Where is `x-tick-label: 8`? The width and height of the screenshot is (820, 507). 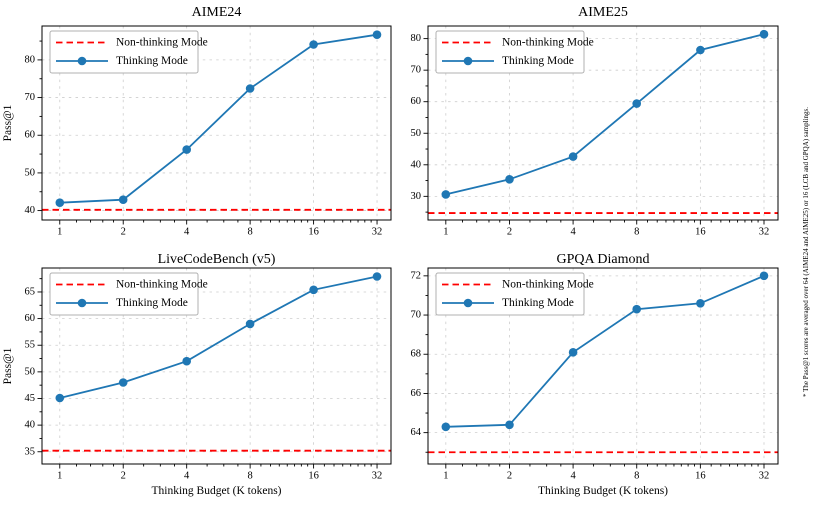 x-tick-label: 8 is located at coordinates (636, 476).